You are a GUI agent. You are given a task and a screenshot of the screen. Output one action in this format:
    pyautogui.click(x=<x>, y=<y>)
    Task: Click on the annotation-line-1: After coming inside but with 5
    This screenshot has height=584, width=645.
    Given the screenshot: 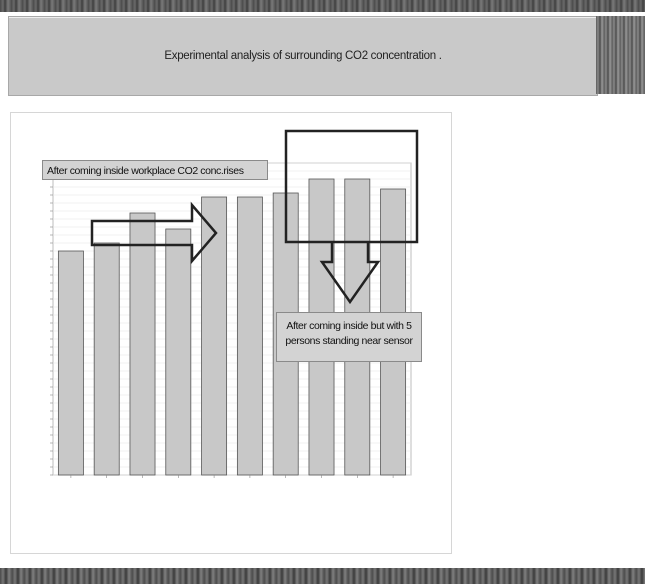 What is the action you would take?
    pyautogui.click(x=349, y=326)
    